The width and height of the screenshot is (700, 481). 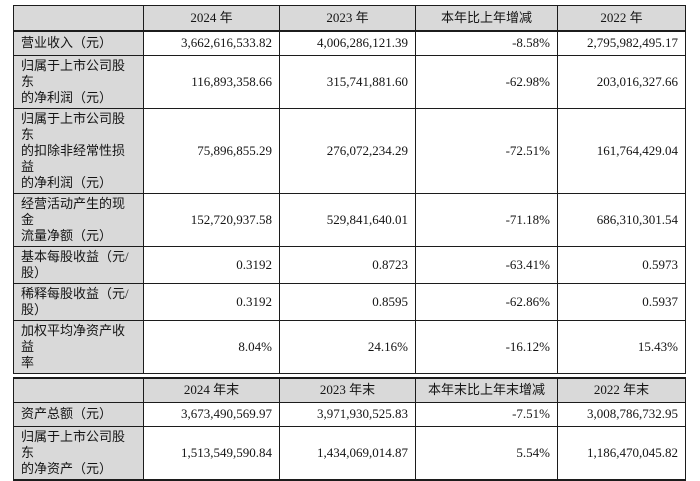 I want to click on value-cell: 0.5973, so click(x=621, y=265).